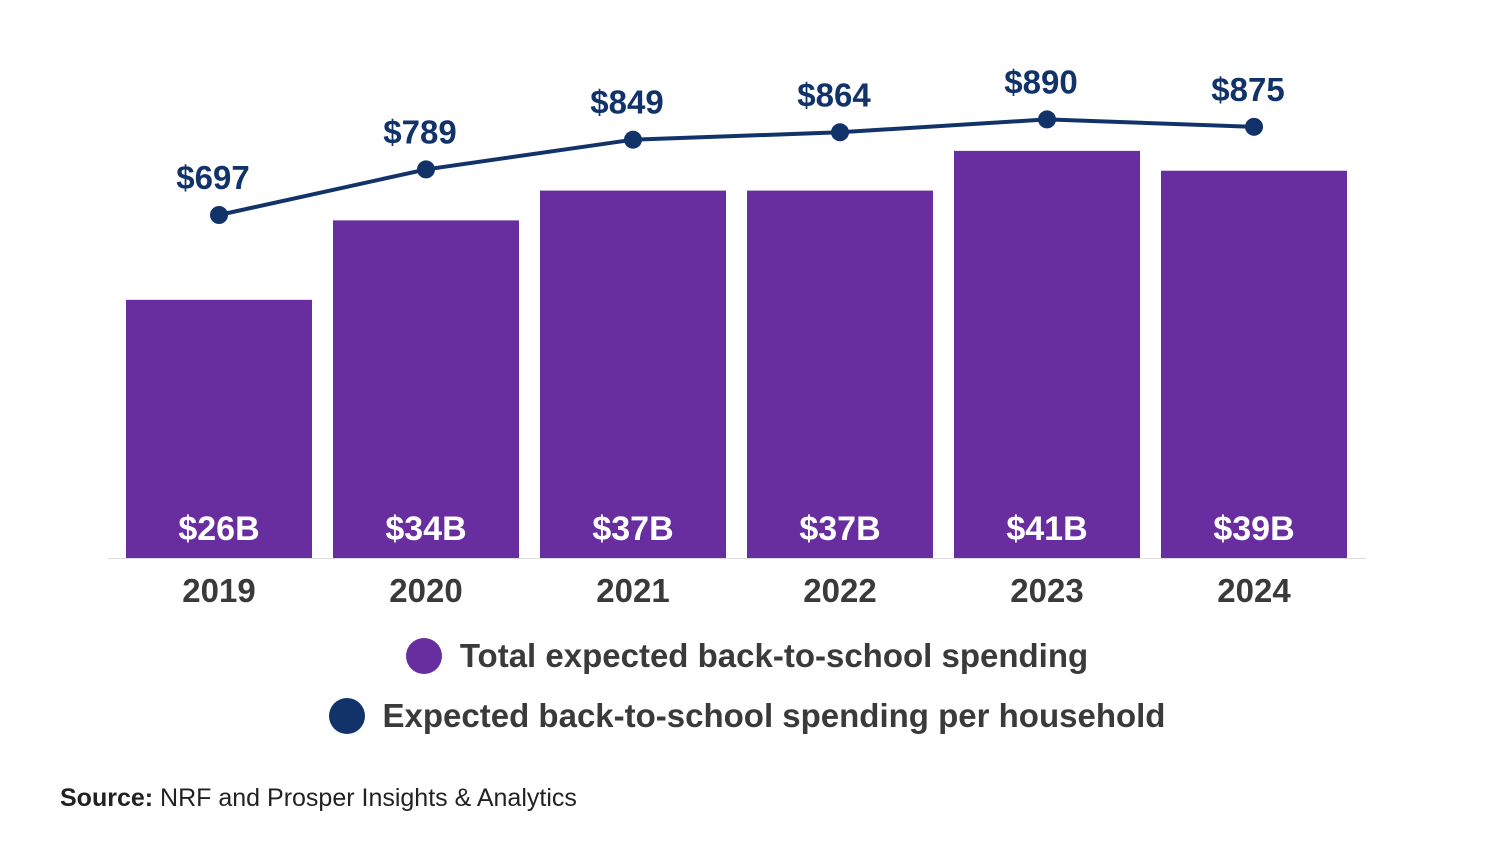 Image resolution: width=1494 pixels, height=844 pixels. I want to click on legend-swatch-bar, so click(423, 656).